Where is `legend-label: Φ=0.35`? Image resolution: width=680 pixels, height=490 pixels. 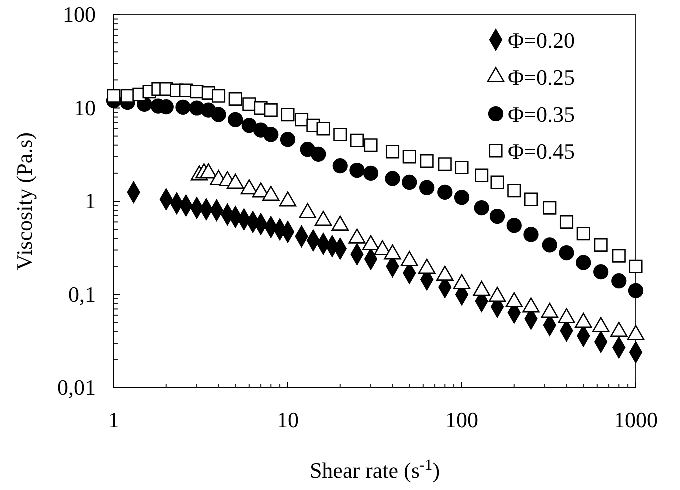
legend-label: Φ=0.35 is located at coordinates (541, 114).